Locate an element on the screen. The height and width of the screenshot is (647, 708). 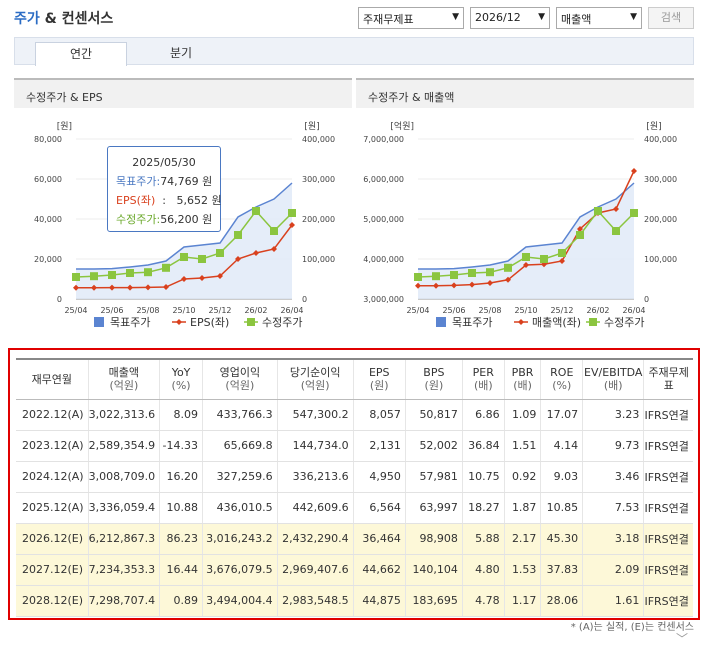
left-chart-title: 수정주가 & EPS is located at coordinates (183, 93).